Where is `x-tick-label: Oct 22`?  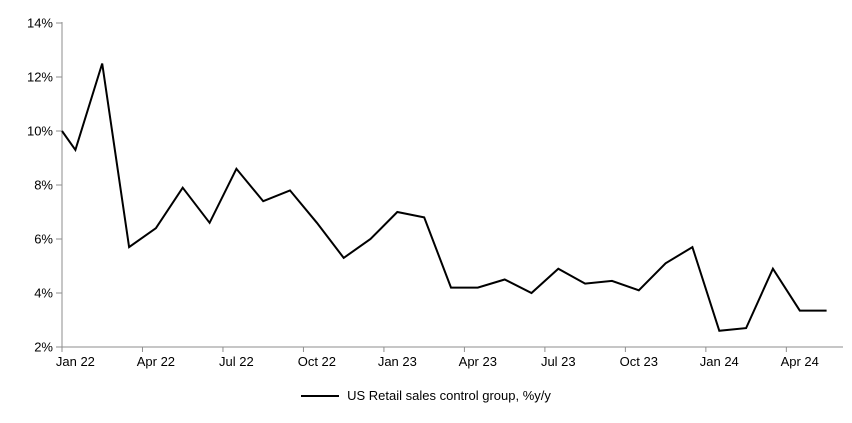
x-tick-label: Oct 22 is located at coordinates (317, 361).